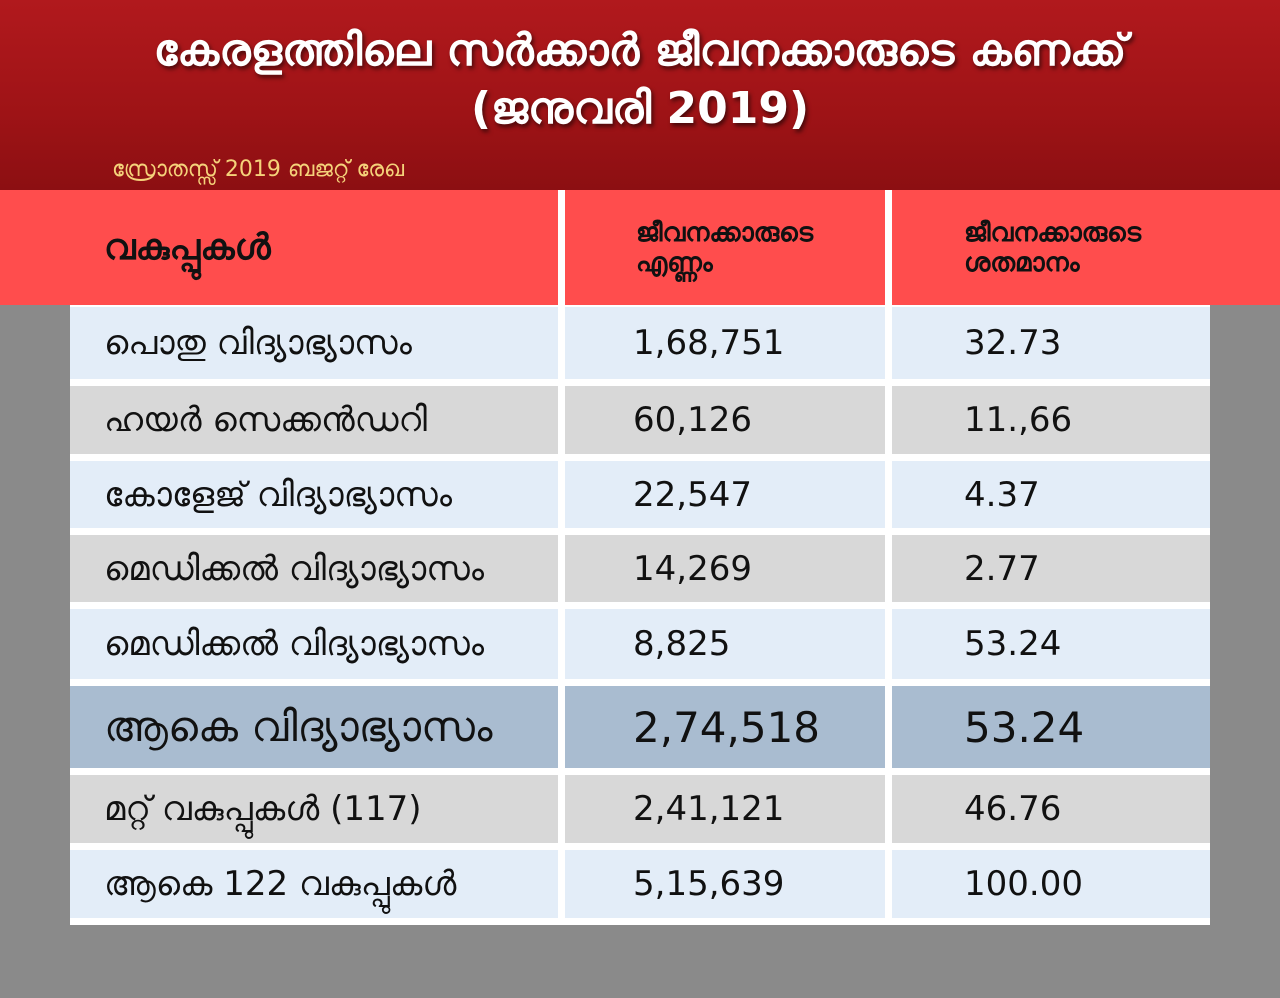  Describe the element at coordinates (1051, 420) in the screenshot. I see `percent-cell: 11.,66` at that location.